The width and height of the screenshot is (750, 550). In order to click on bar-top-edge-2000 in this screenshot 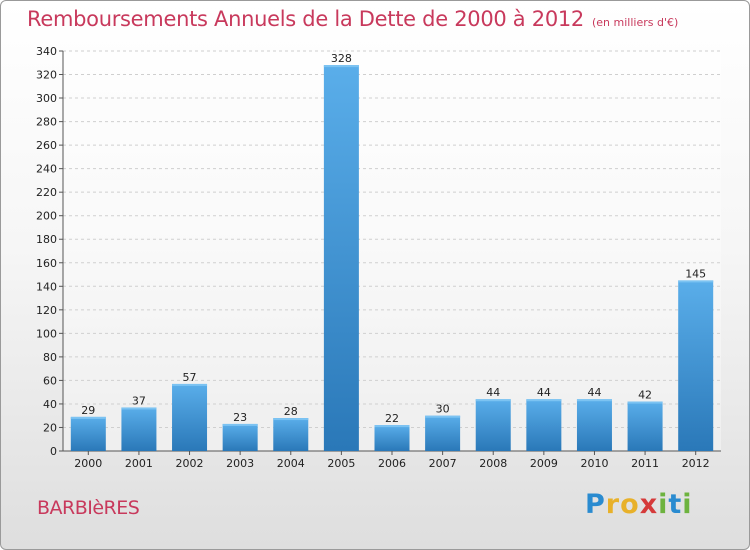, I will do `click(88, 417)`.